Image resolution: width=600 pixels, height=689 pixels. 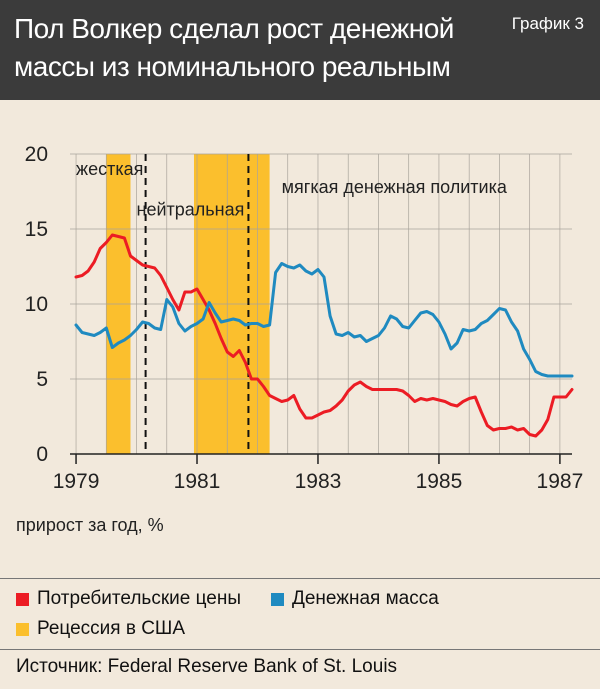 What do you see at coordinates (109, 169) in the screenshot?
I see `policy-label: жесткая` at bounding box center [109, 169].